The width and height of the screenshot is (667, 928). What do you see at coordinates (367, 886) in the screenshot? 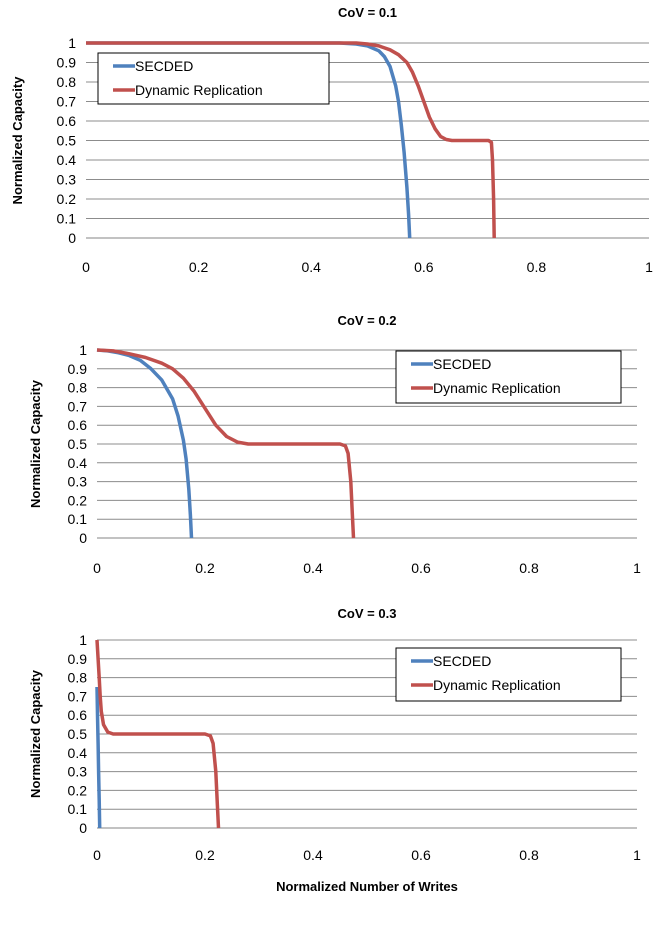
I see `x-axis-title: Normalized Number of Writes` at bounding box center [367, 886].